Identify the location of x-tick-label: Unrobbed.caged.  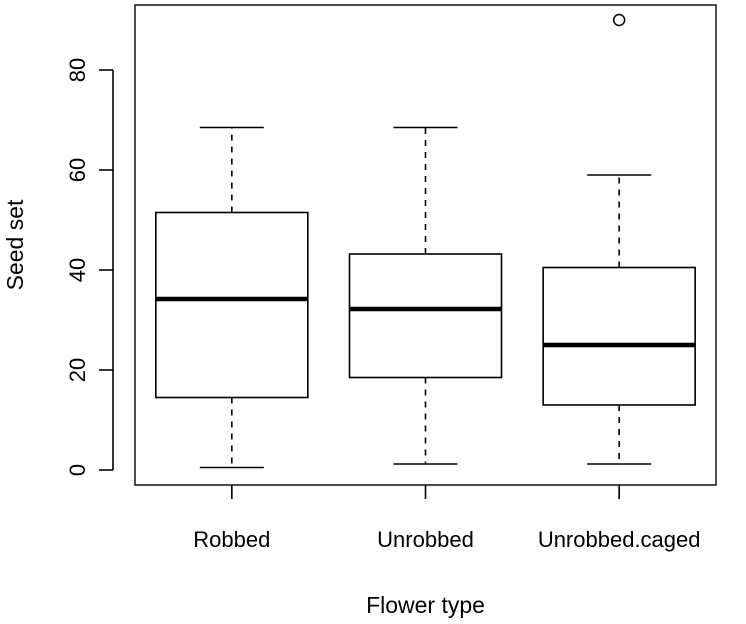
(619, 539).